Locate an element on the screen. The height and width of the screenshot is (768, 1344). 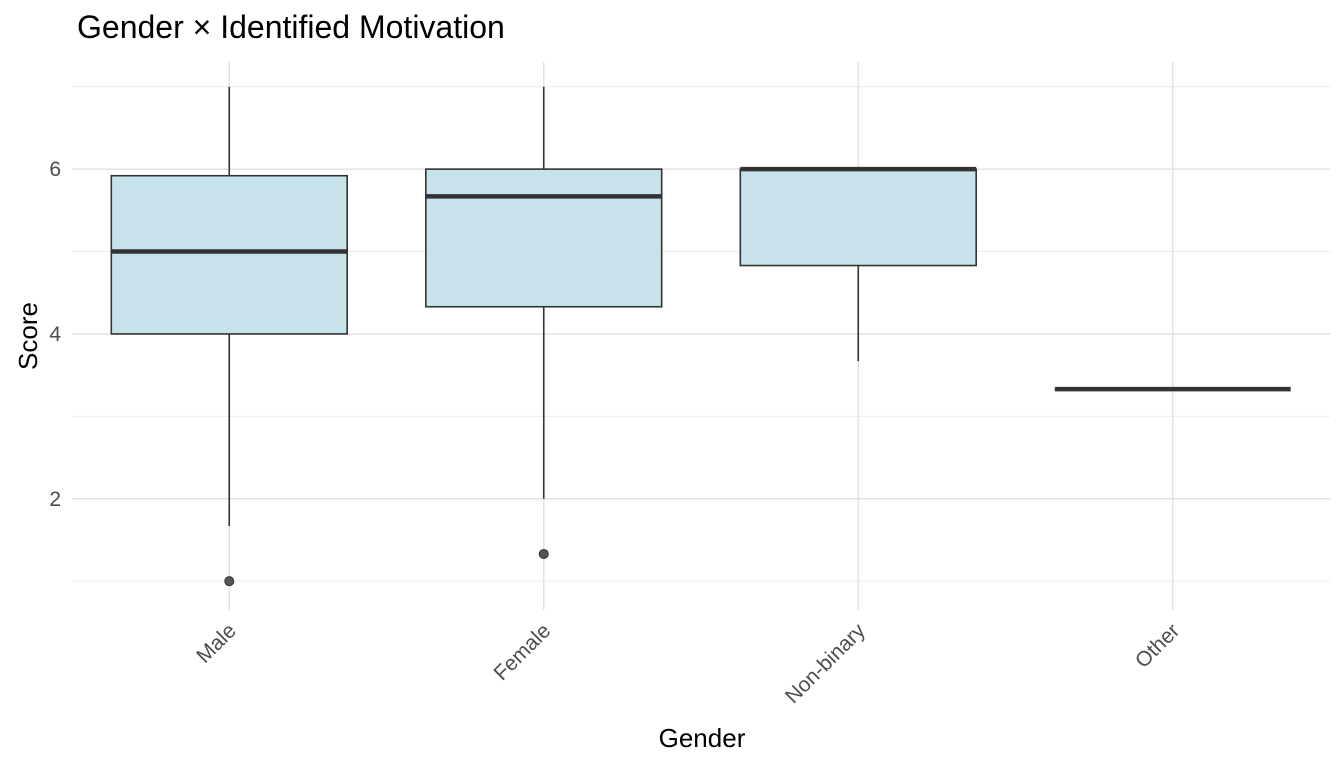
x-axis-ticks: Male Female Non-binary Other is located at coordinates (688, 663).